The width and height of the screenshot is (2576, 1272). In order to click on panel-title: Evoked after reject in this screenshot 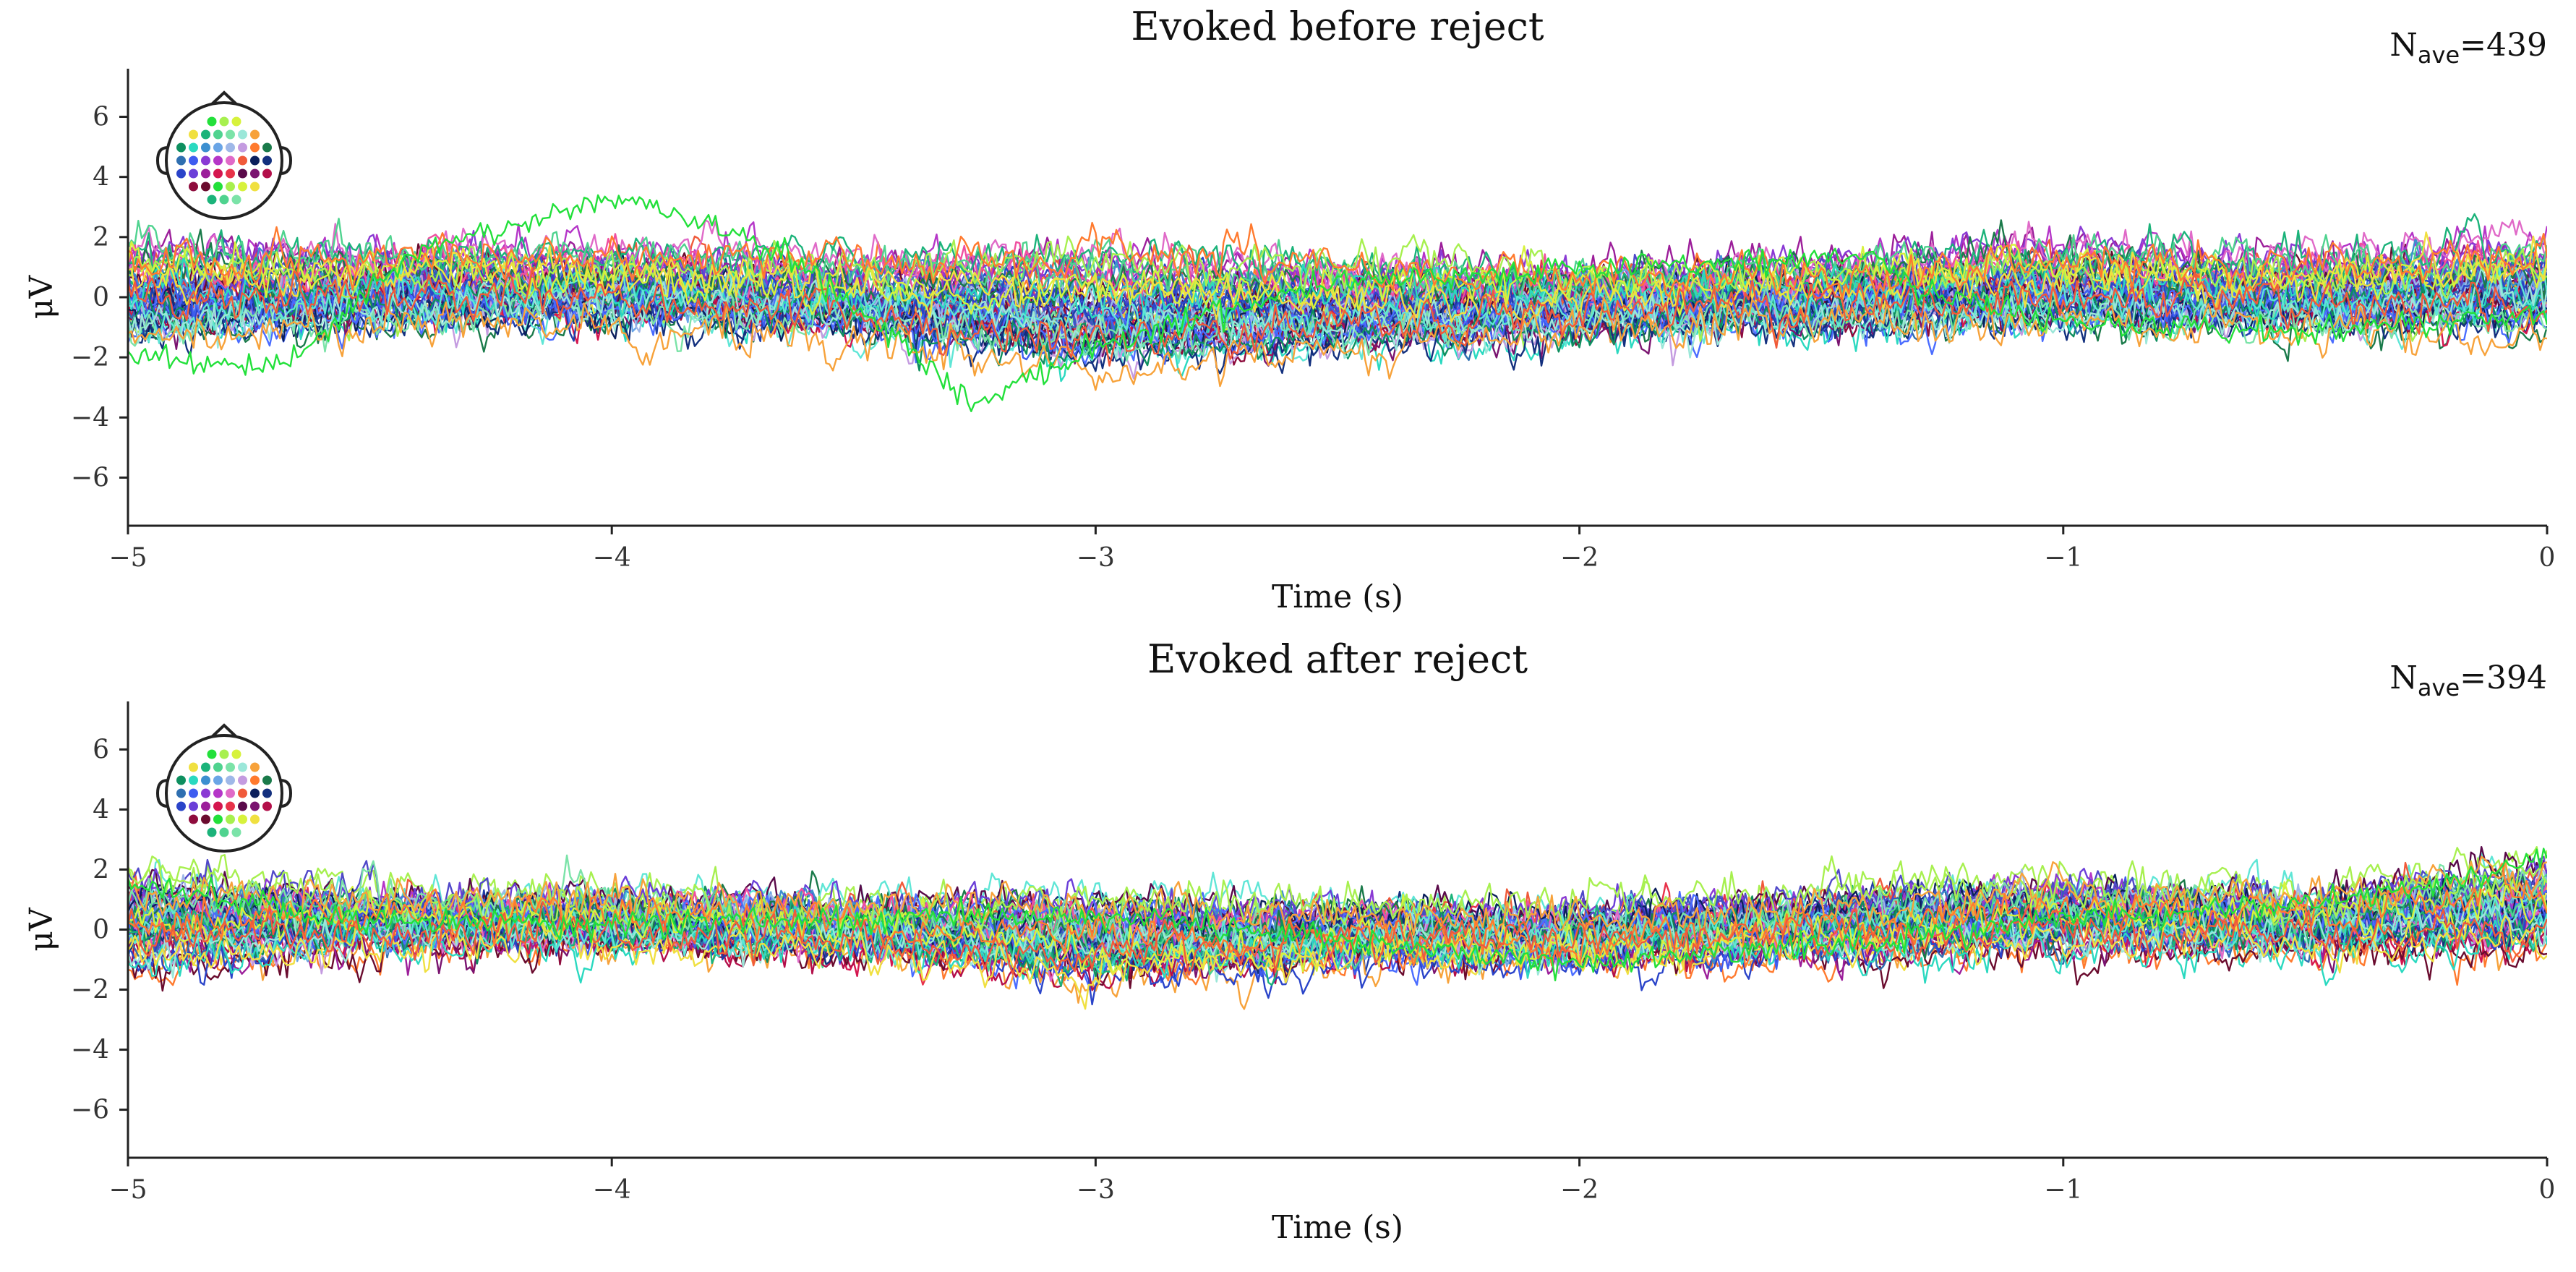, I will do `click(1337, 659)`.